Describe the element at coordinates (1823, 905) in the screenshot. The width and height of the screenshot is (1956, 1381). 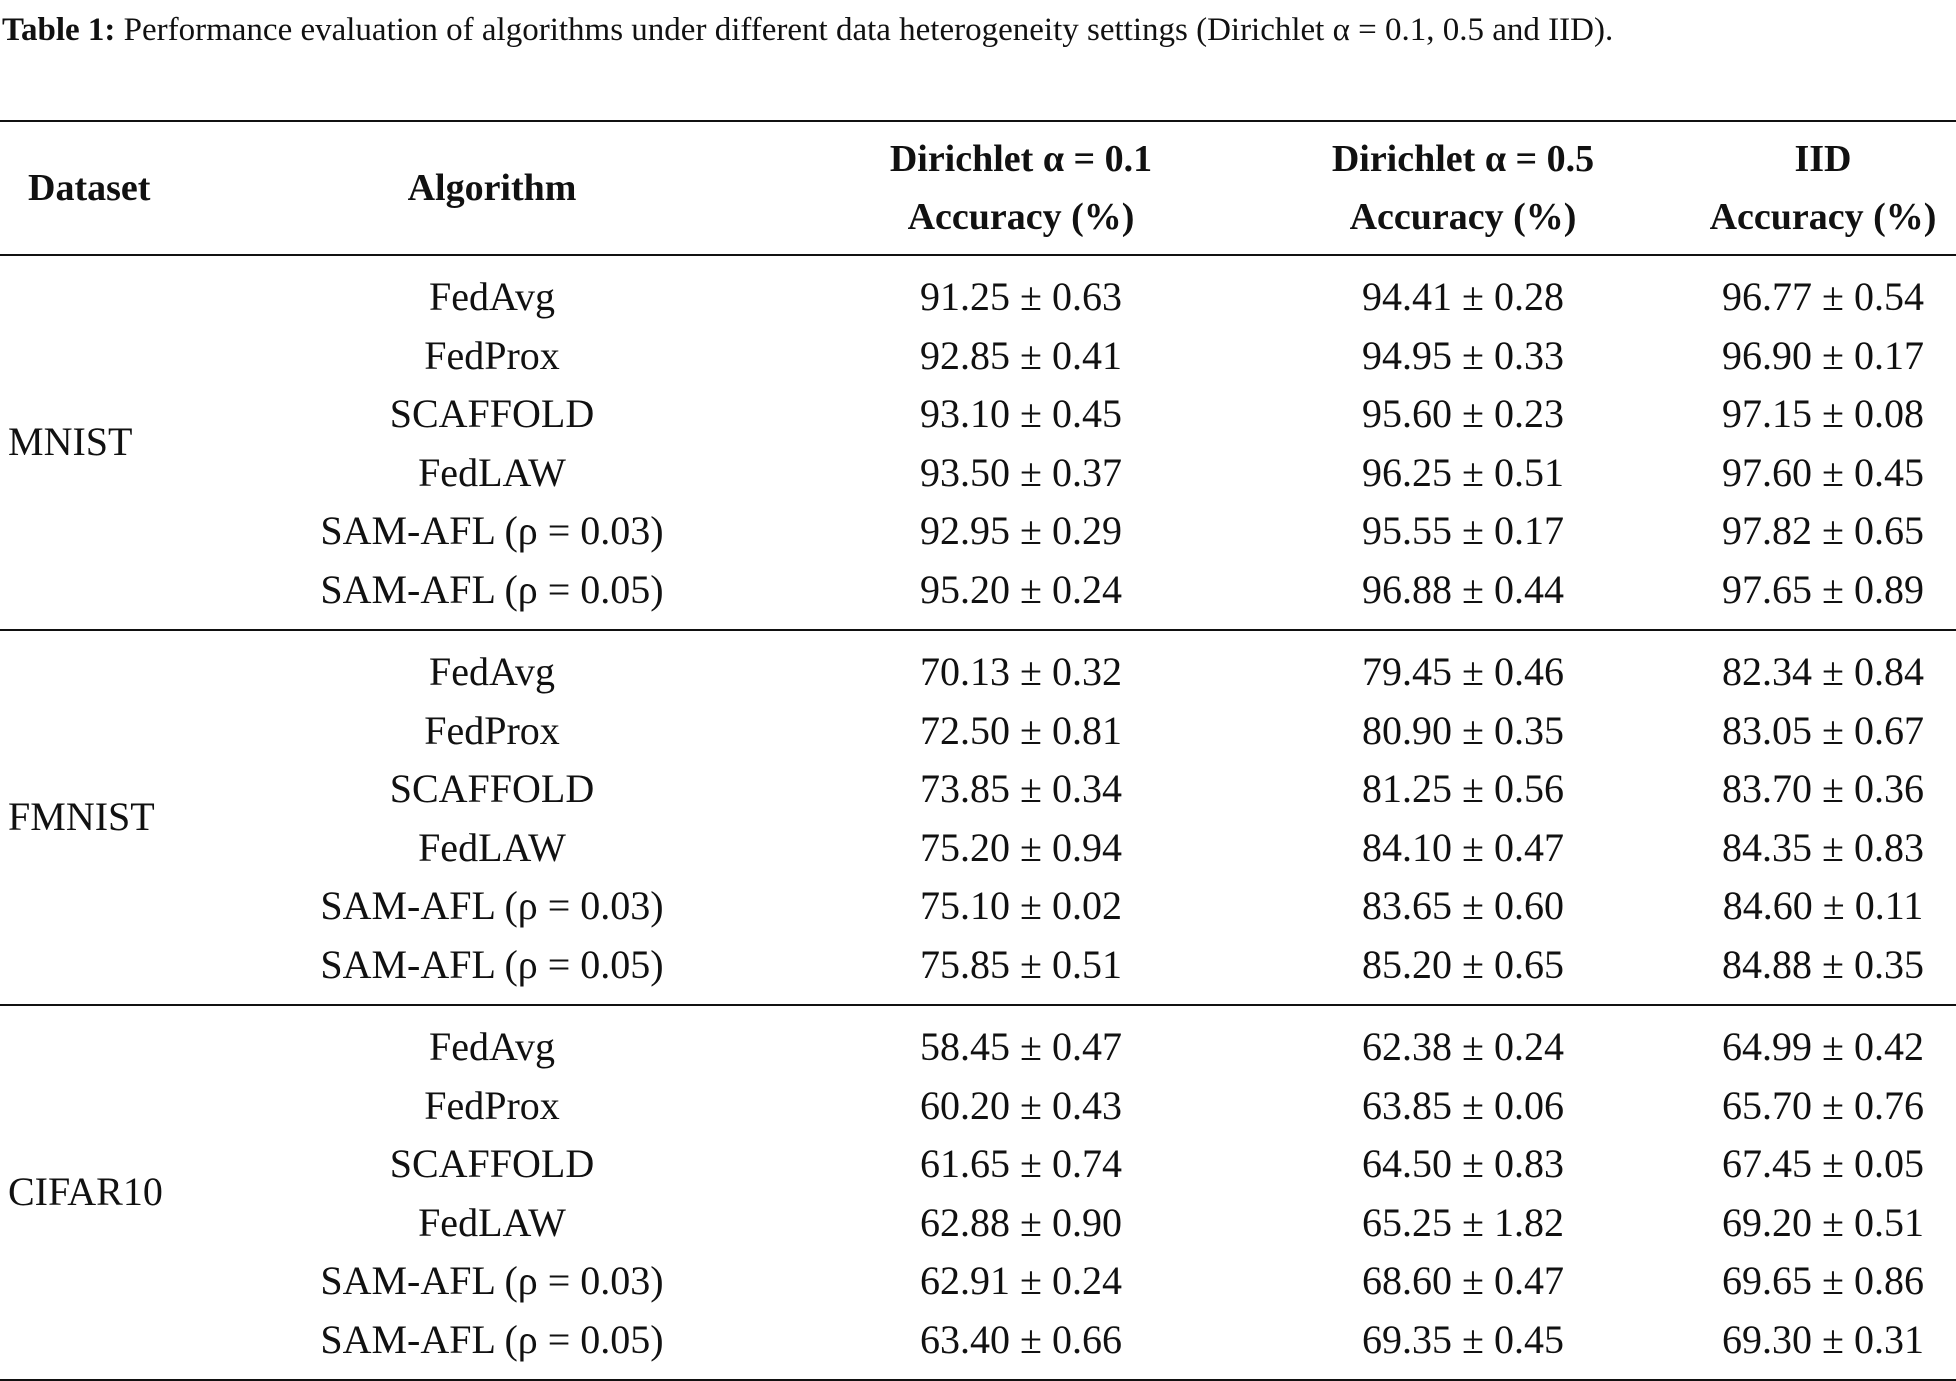
I see `accuracy-iid-cell: 84.60 ± 0.11` at that location.